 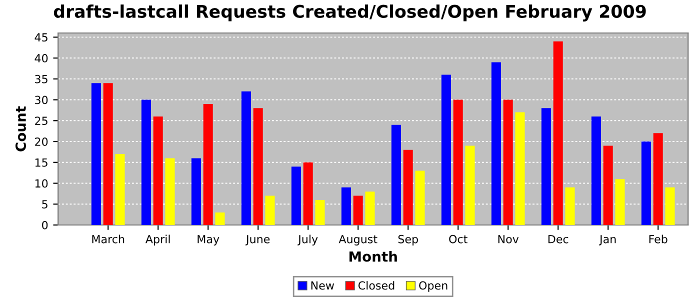 What do you see at coordinates (209, 240) in the screenshot?
I see `x-tick-label: May` at bounding box center [209, 240].